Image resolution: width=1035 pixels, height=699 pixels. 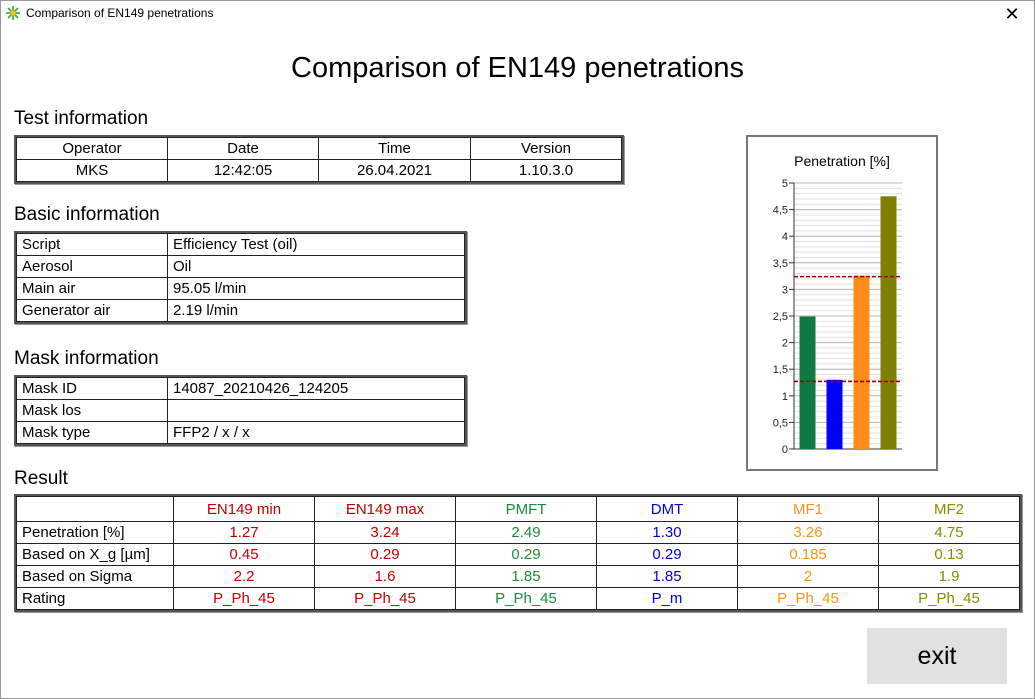 I want to click on table-row: Mask los, so click(x=240, y=410).